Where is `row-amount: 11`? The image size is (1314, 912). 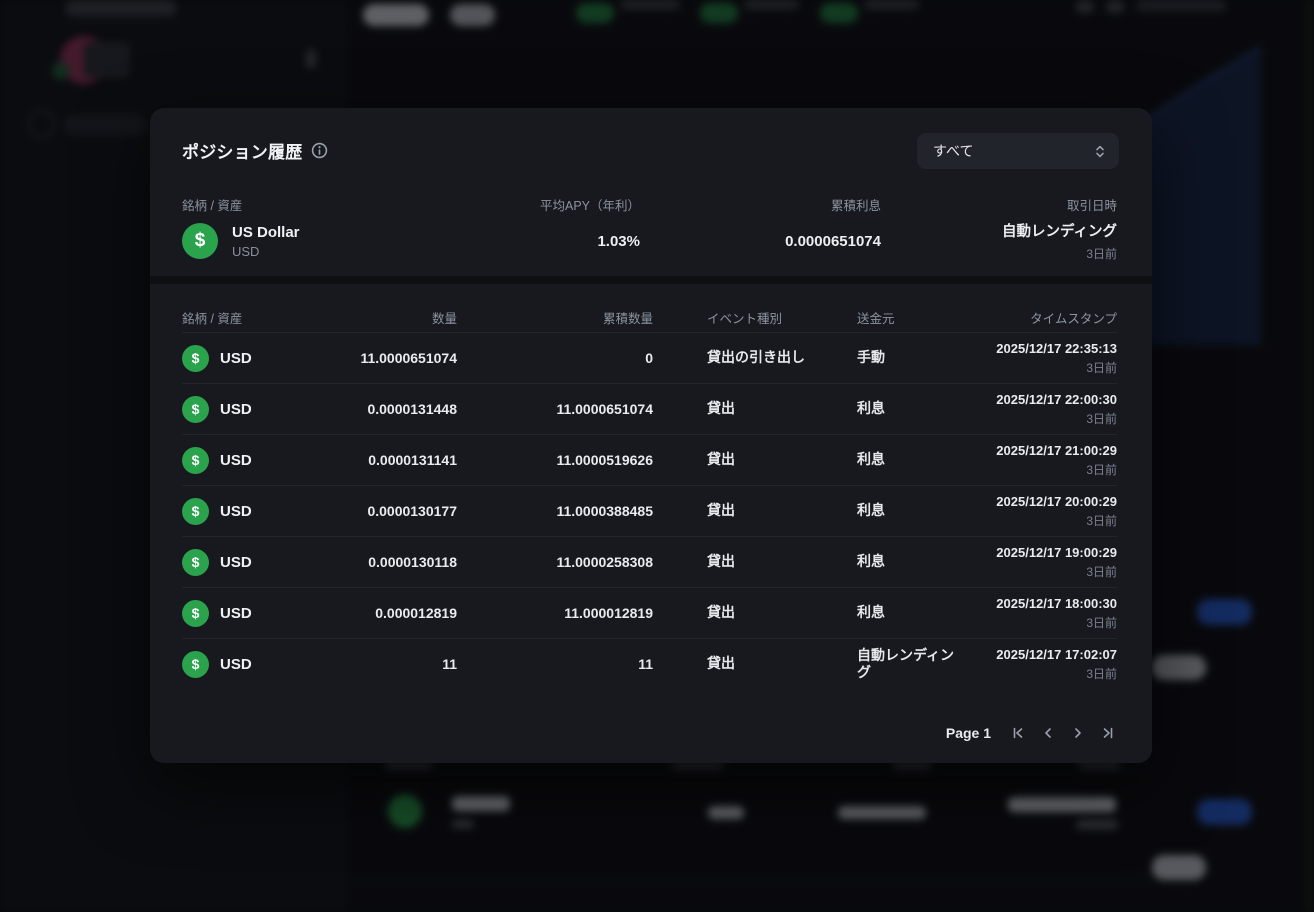 row-amount: 11 is located at coordinates (449, 664).